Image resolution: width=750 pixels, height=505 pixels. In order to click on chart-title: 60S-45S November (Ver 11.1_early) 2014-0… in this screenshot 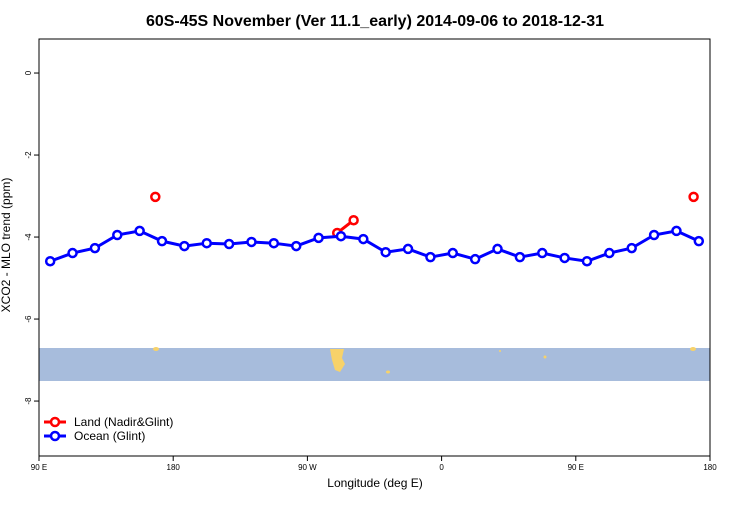, I will do `click(375, 21)`.